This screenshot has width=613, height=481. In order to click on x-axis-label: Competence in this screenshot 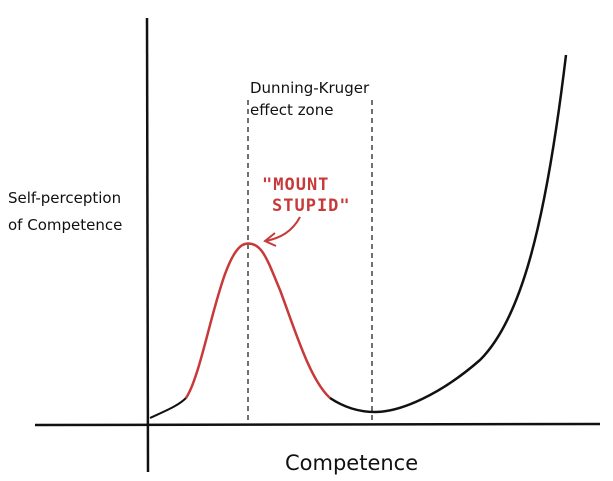, I will do `click(351, 463)`.